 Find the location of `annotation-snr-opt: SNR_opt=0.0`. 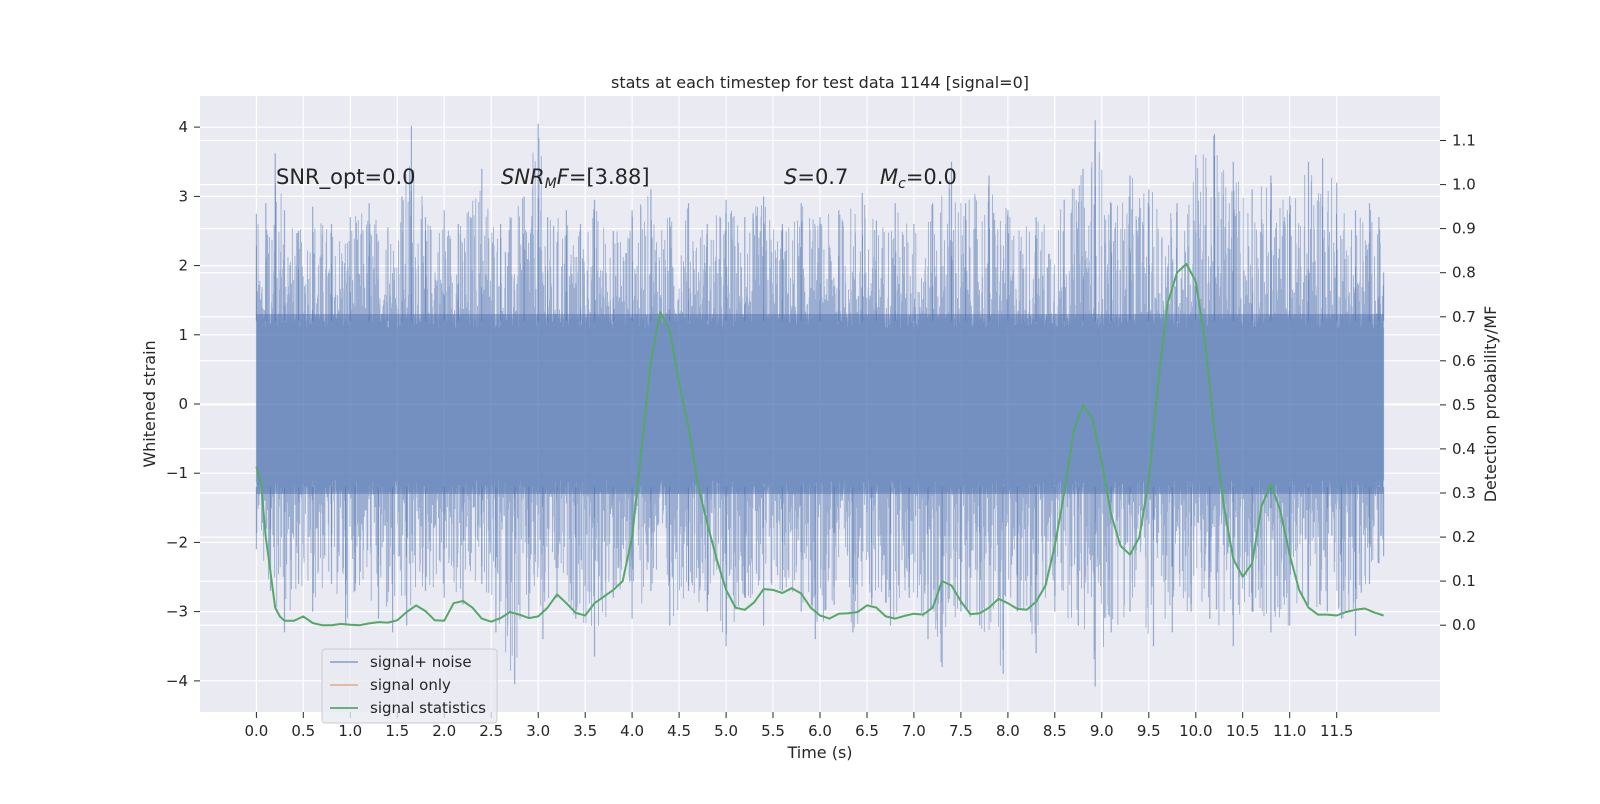

annotation-snr-opt: SNR_opt=0.0 is located at coordinates (346, 177).